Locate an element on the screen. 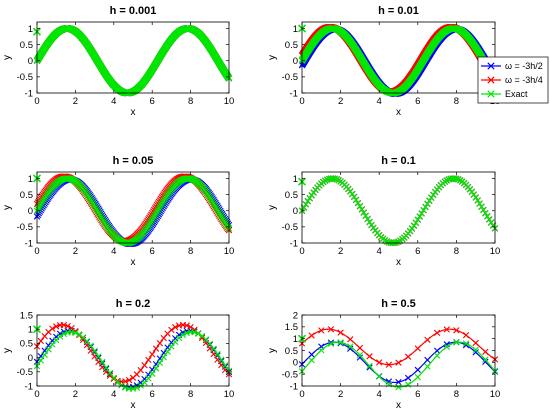  subplot-title: h = 0.001 is located at coordinates (133, 11).